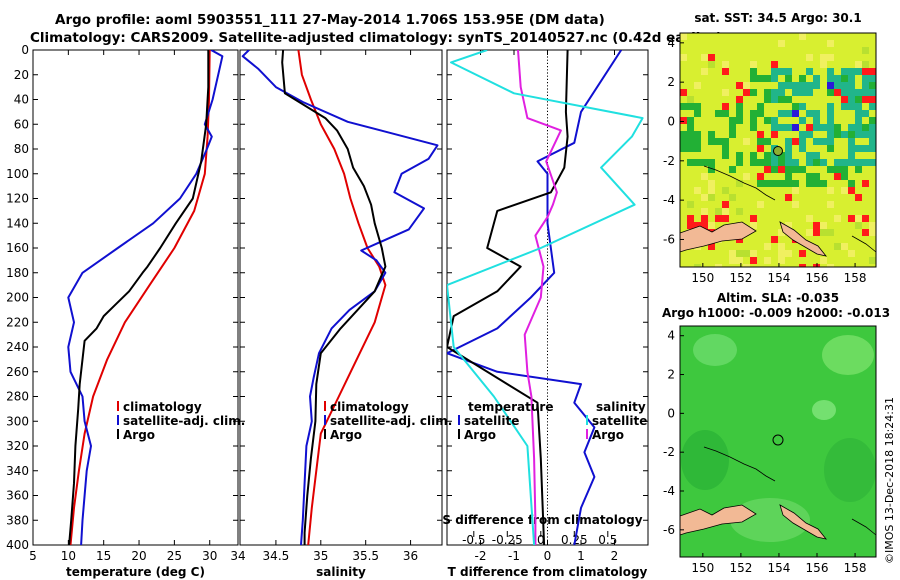 The width and height of the screenshot is (900, 580). Describe the element at coordinates (17, 545) in the screenshot. I see `depth-tick-label: 400` at that location.